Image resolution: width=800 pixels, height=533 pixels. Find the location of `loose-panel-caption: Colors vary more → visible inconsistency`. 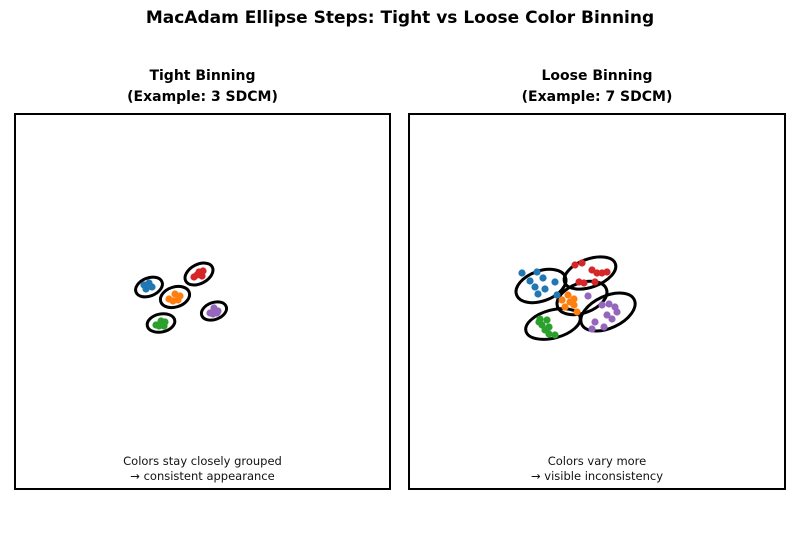

loose-panel-caption: Colors vary more → visible inconsistency is located at coordinates (597, 469).